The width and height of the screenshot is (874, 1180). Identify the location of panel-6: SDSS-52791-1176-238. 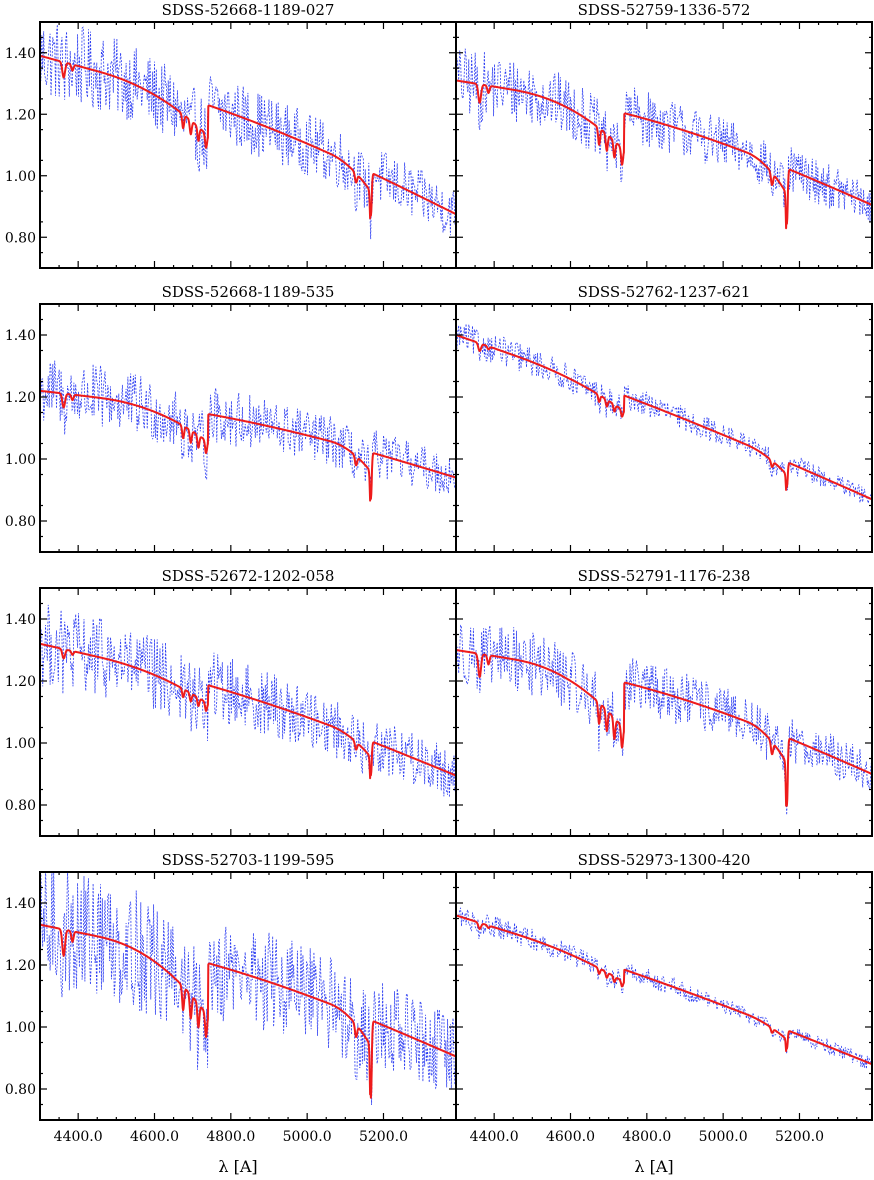
(664, 702).